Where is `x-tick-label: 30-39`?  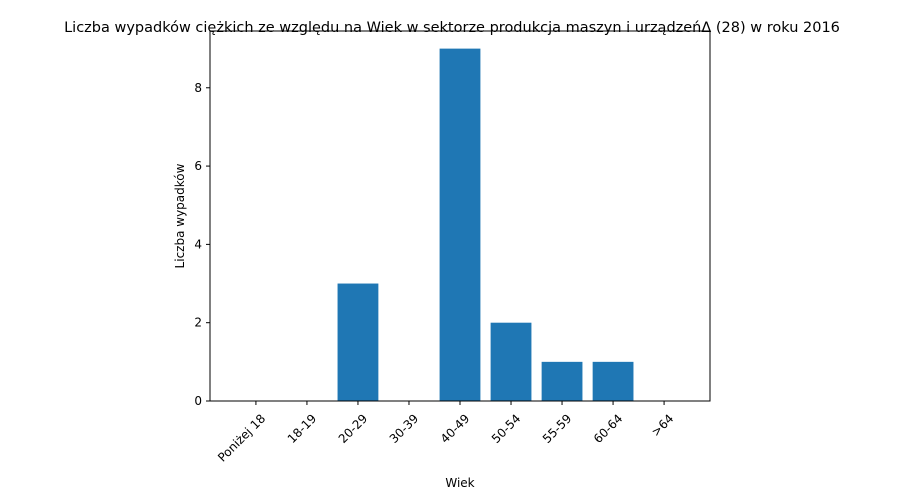
x-tick-label: 30-39 is located at coordinates (404, 428).